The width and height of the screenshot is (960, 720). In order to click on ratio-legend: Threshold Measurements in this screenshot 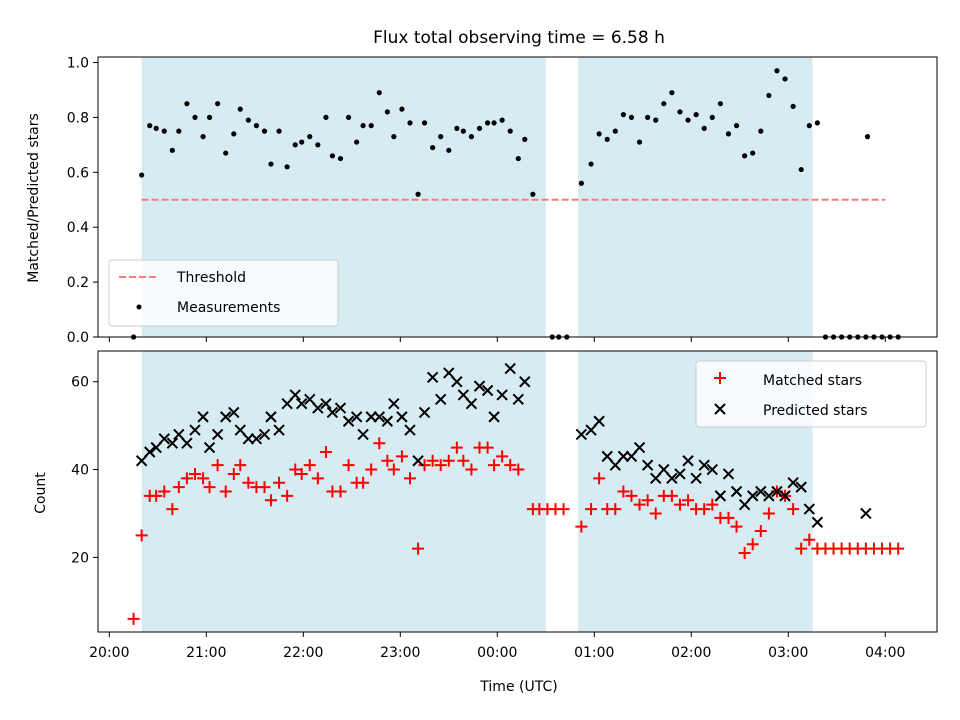, I will do `click(223, 293)`.